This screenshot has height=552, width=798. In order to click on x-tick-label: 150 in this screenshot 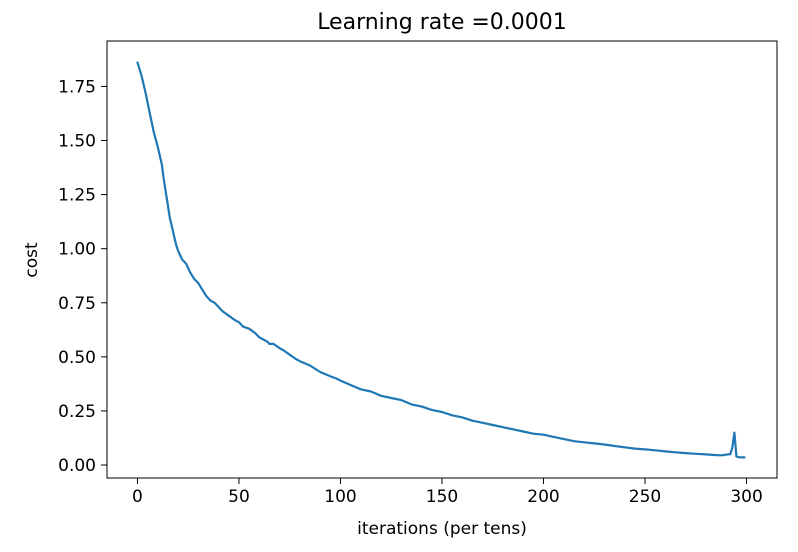, I will do `click(442, 497)`.